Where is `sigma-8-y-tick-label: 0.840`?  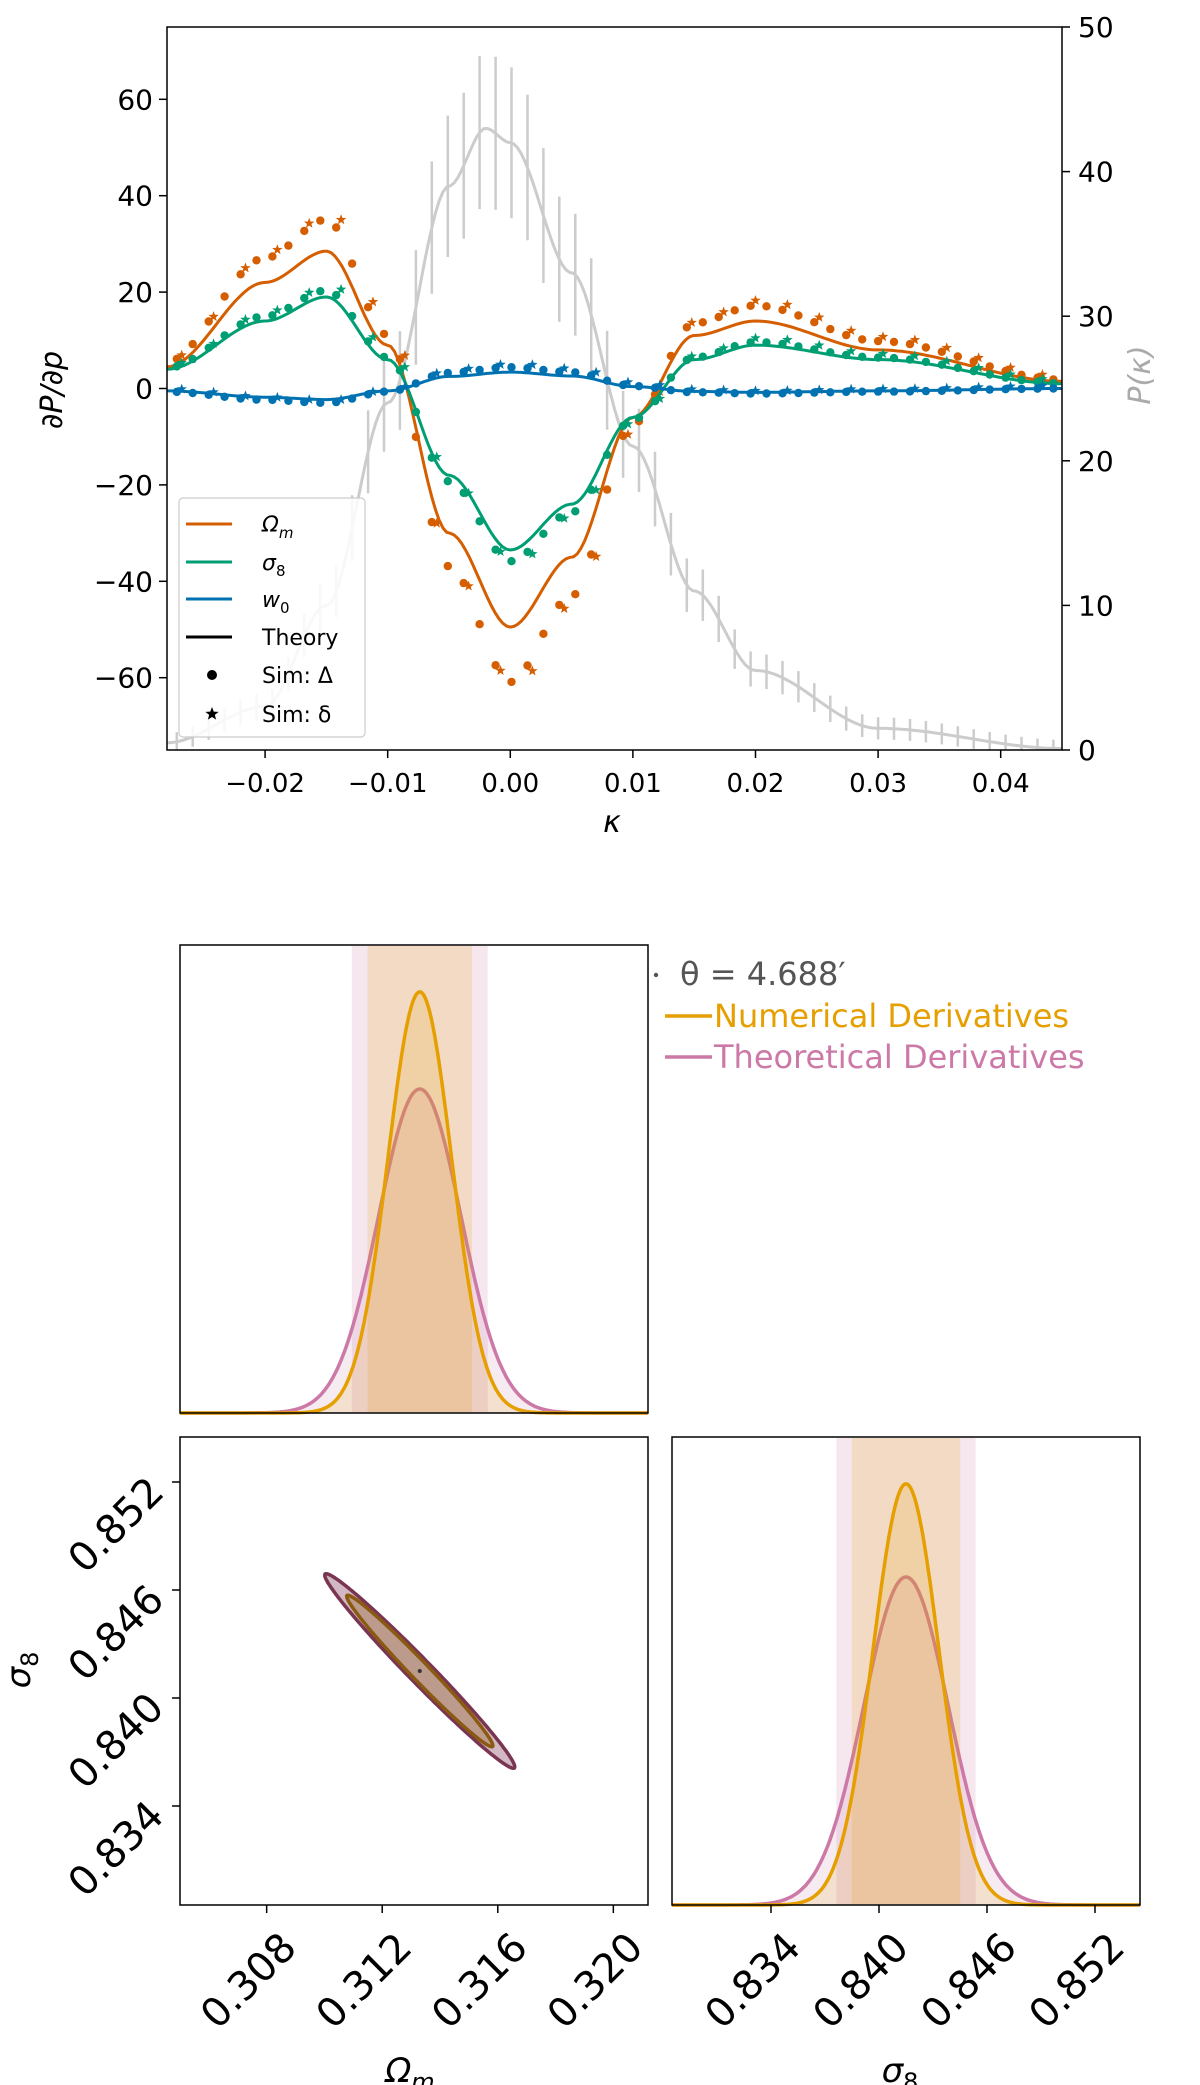 sigma-8-y-tick-label: 0.840 is located at coordinates (117, 1742).